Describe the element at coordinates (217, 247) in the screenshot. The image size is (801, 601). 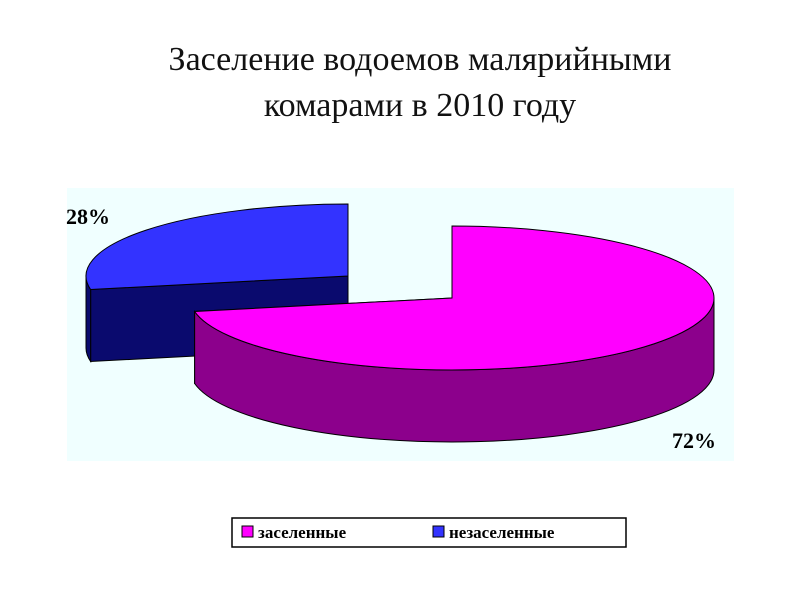
I see `slice-top-nezaselennye` at that location.